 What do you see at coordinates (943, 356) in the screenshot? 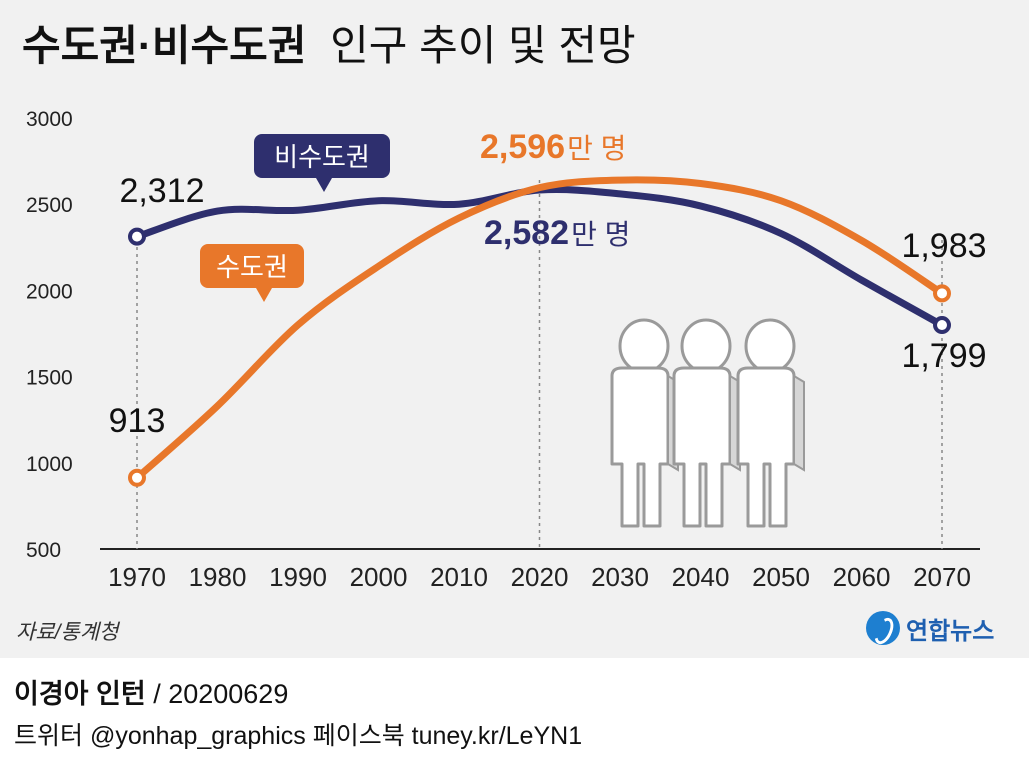
I see `label-noncapital-2070: 1,799` at bounding box center [943, 356].